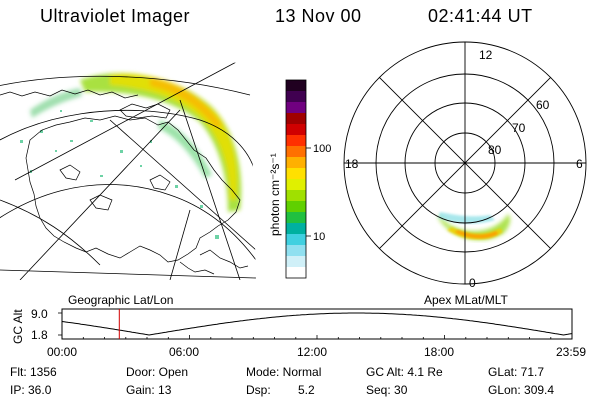 Image resolution: width=600 pixels, height=400 pixels. I want to click on page-title: Ultraviolet Imager, so click(115, 16).